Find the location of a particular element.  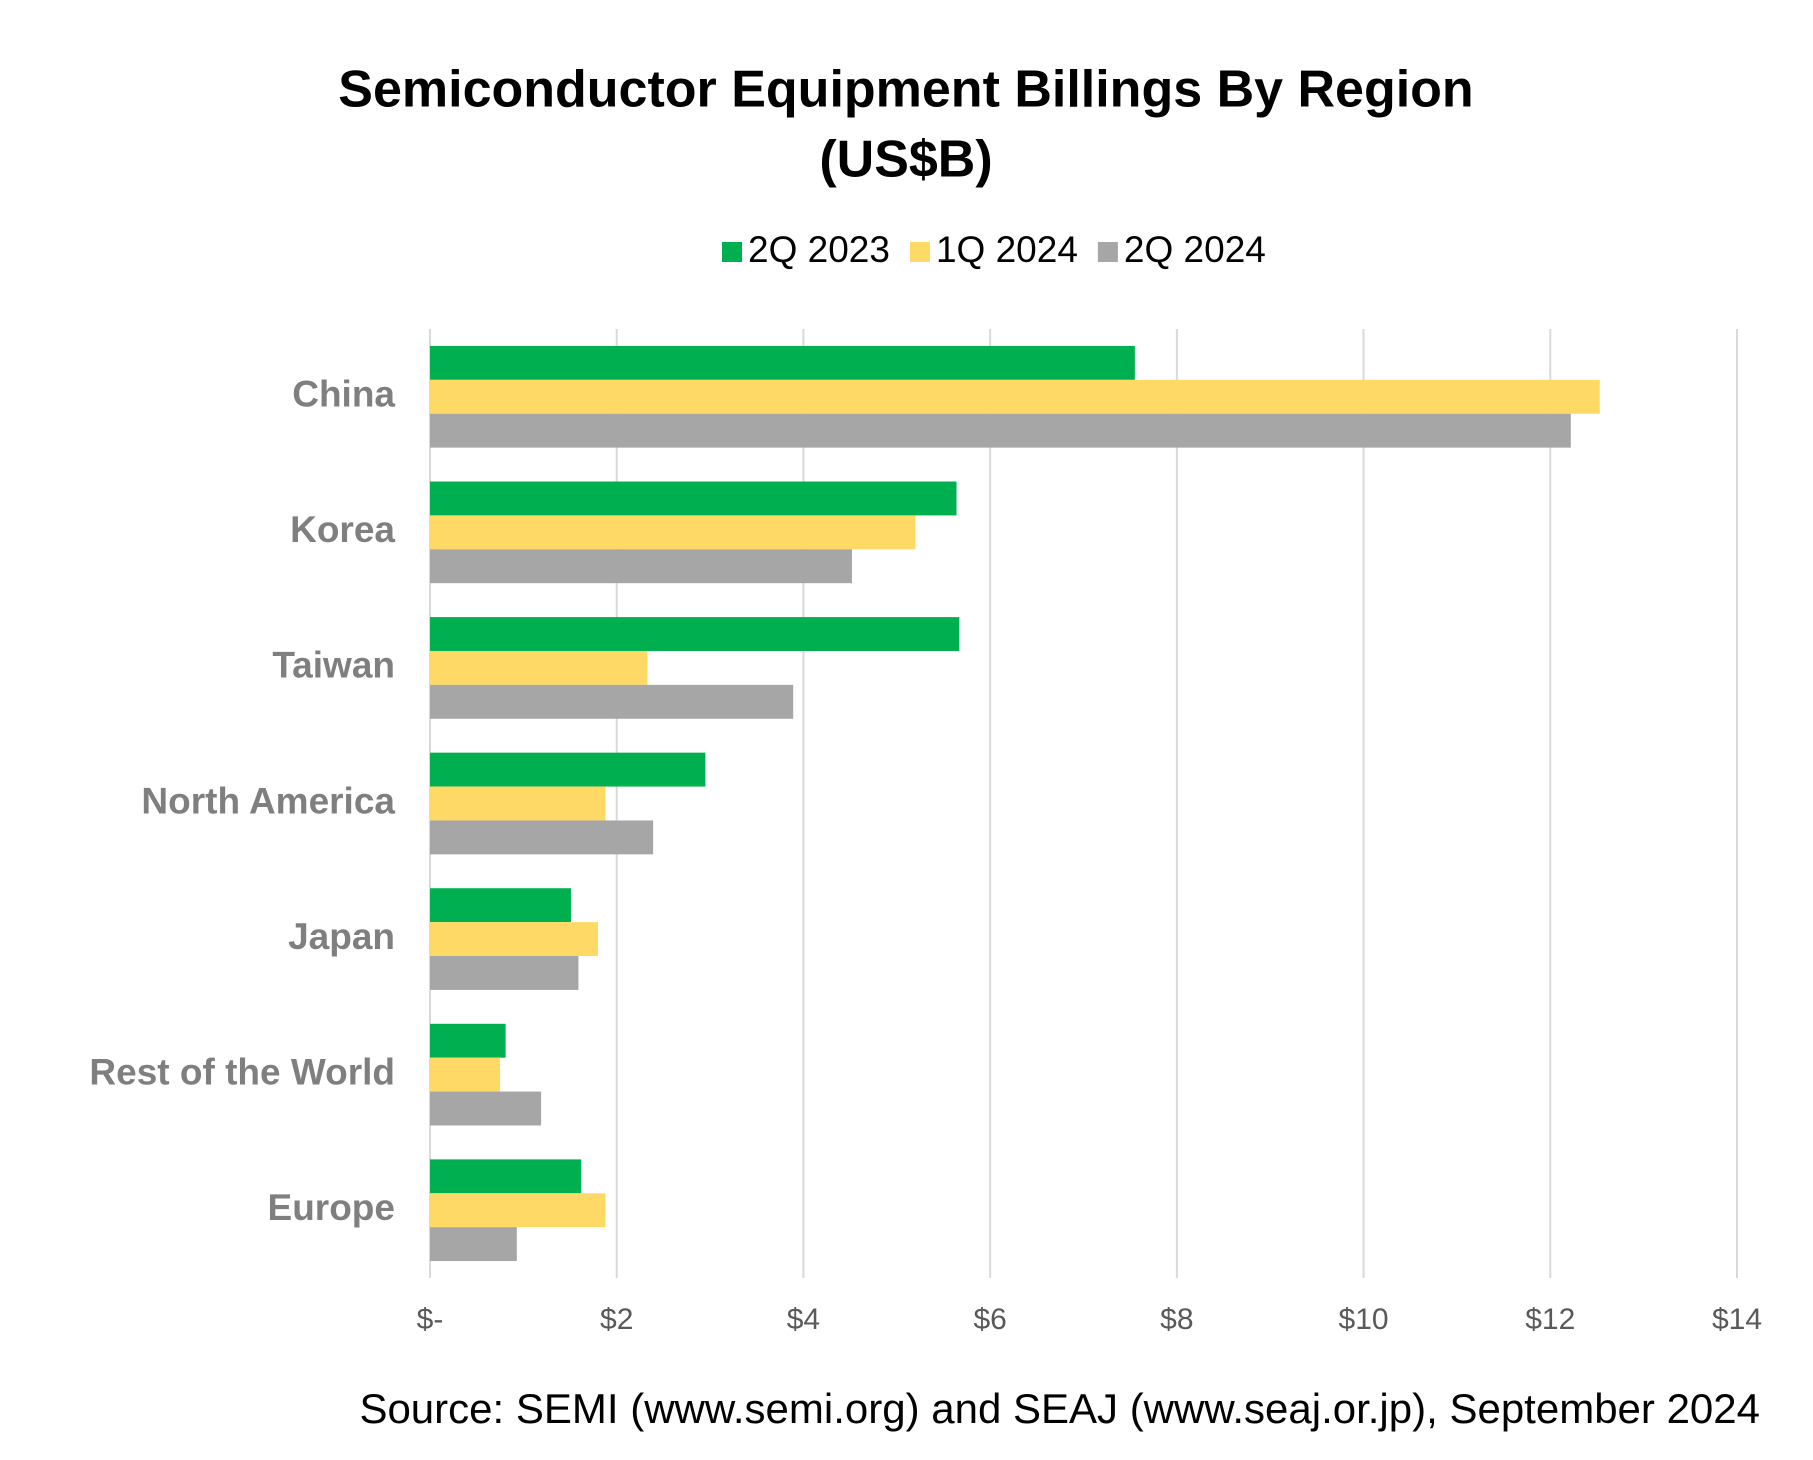

x-tick-label: $- is located at coordinates (430, 1319).